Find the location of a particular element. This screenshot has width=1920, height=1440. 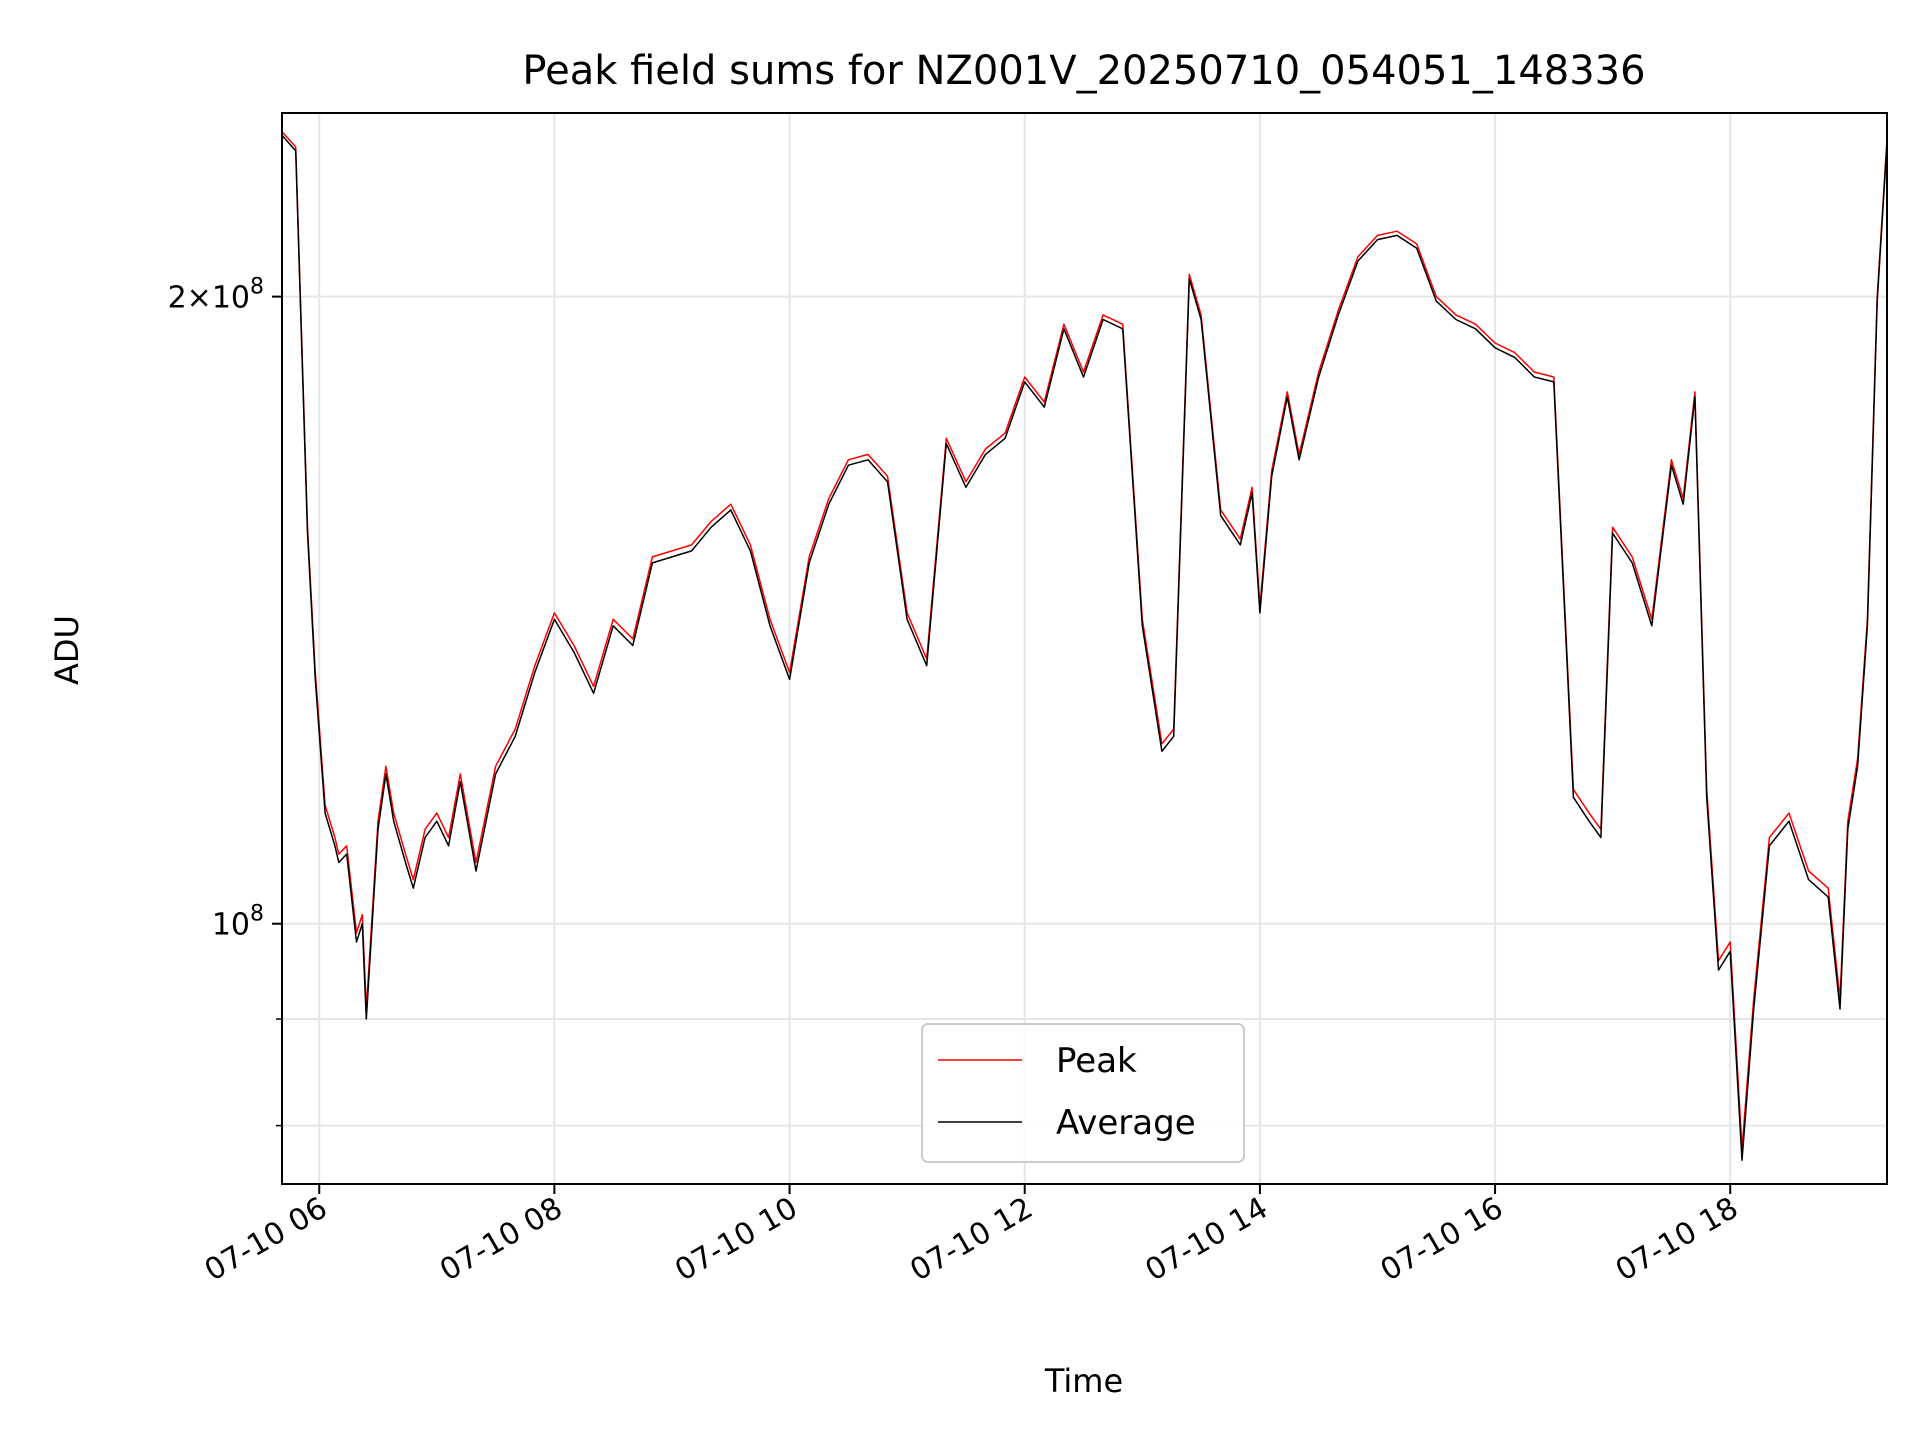

legend-label-average: Average is located at coordinates (1126, 1123).